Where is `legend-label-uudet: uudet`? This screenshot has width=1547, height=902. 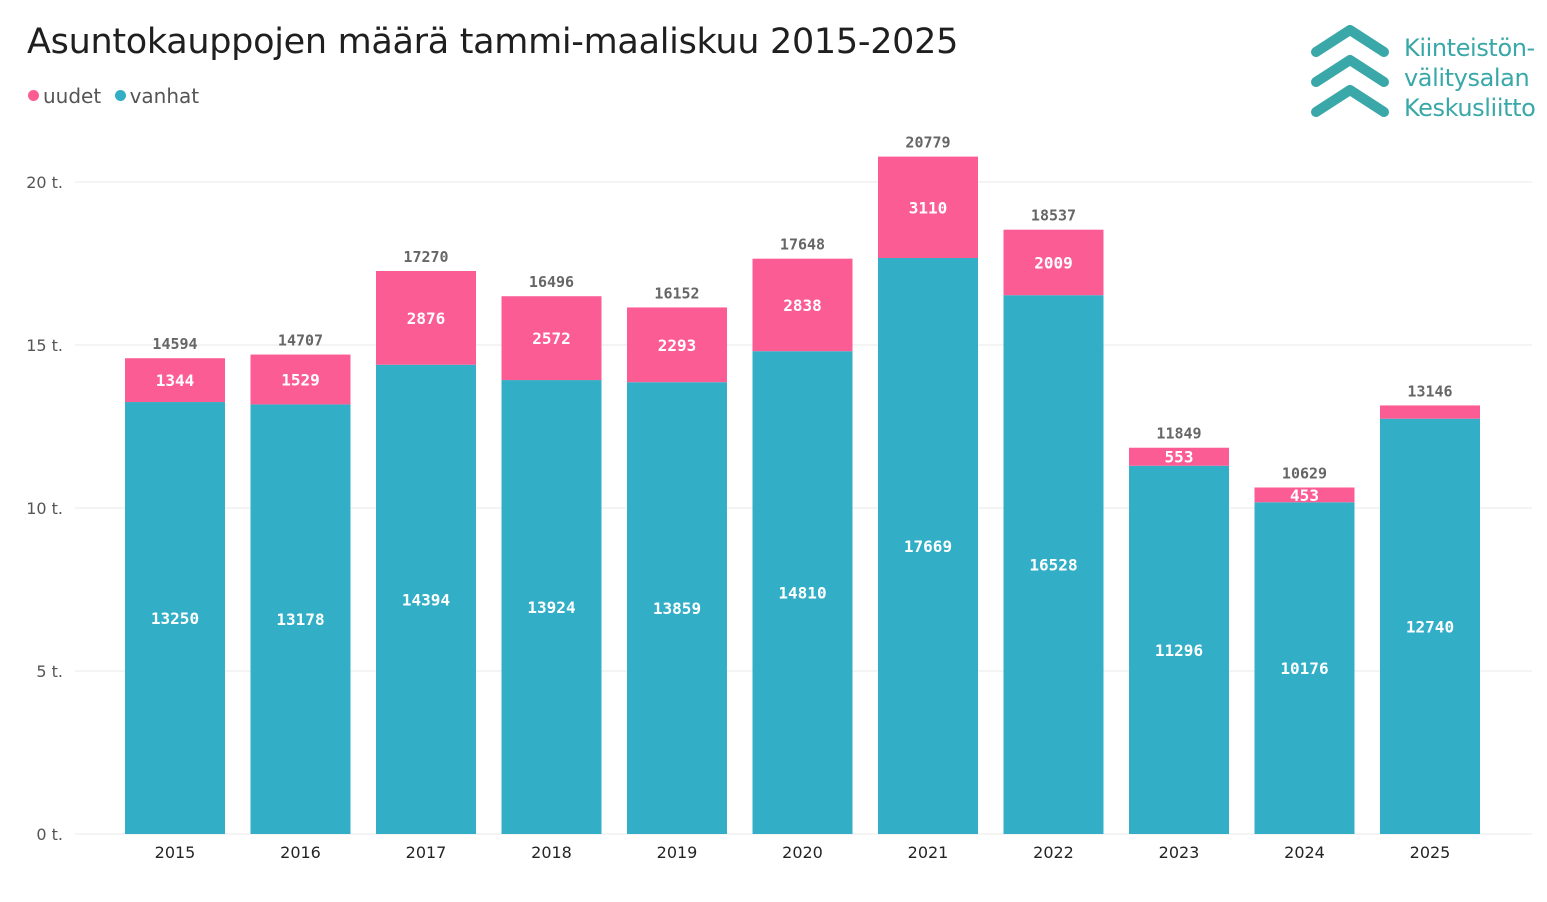 legend-label-uudet: uudet is located at coordinates (72, 96).